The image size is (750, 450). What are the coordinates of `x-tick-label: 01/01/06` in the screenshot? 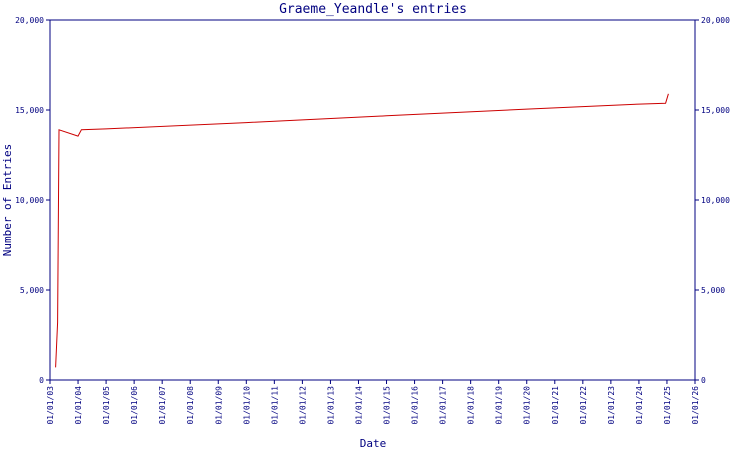 It's located at (134, 405).